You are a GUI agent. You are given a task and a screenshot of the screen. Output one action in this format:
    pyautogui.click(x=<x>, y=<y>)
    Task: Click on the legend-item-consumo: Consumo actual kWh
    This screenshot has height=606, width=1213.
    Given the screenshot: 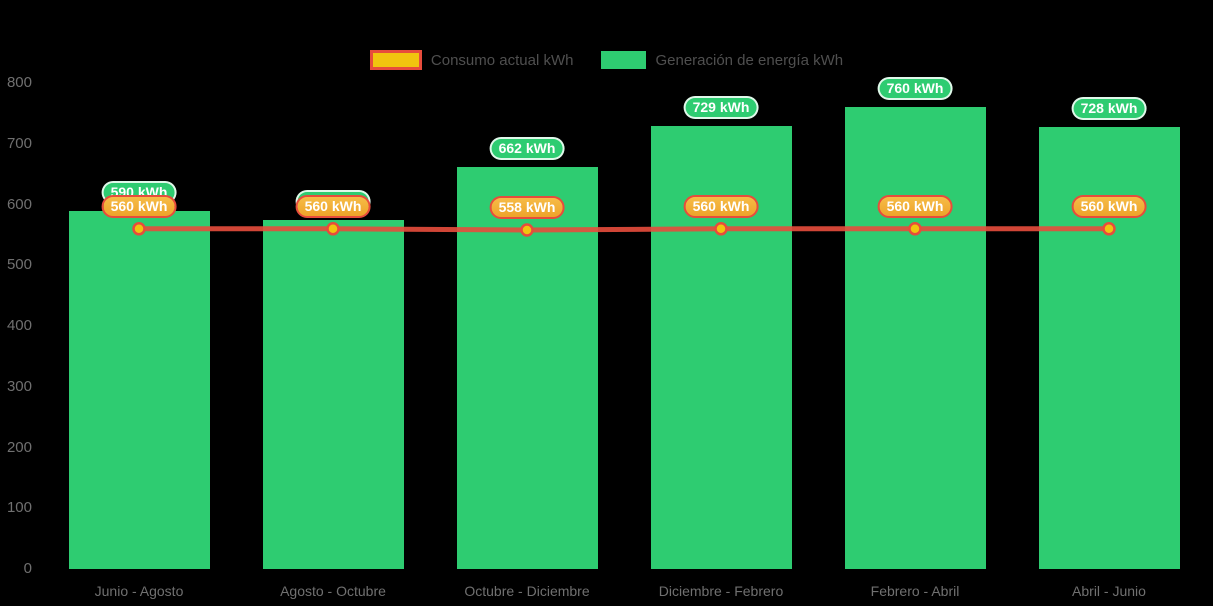 What is the action you would take?
    pyautogui.click(x=471, y=60)
    